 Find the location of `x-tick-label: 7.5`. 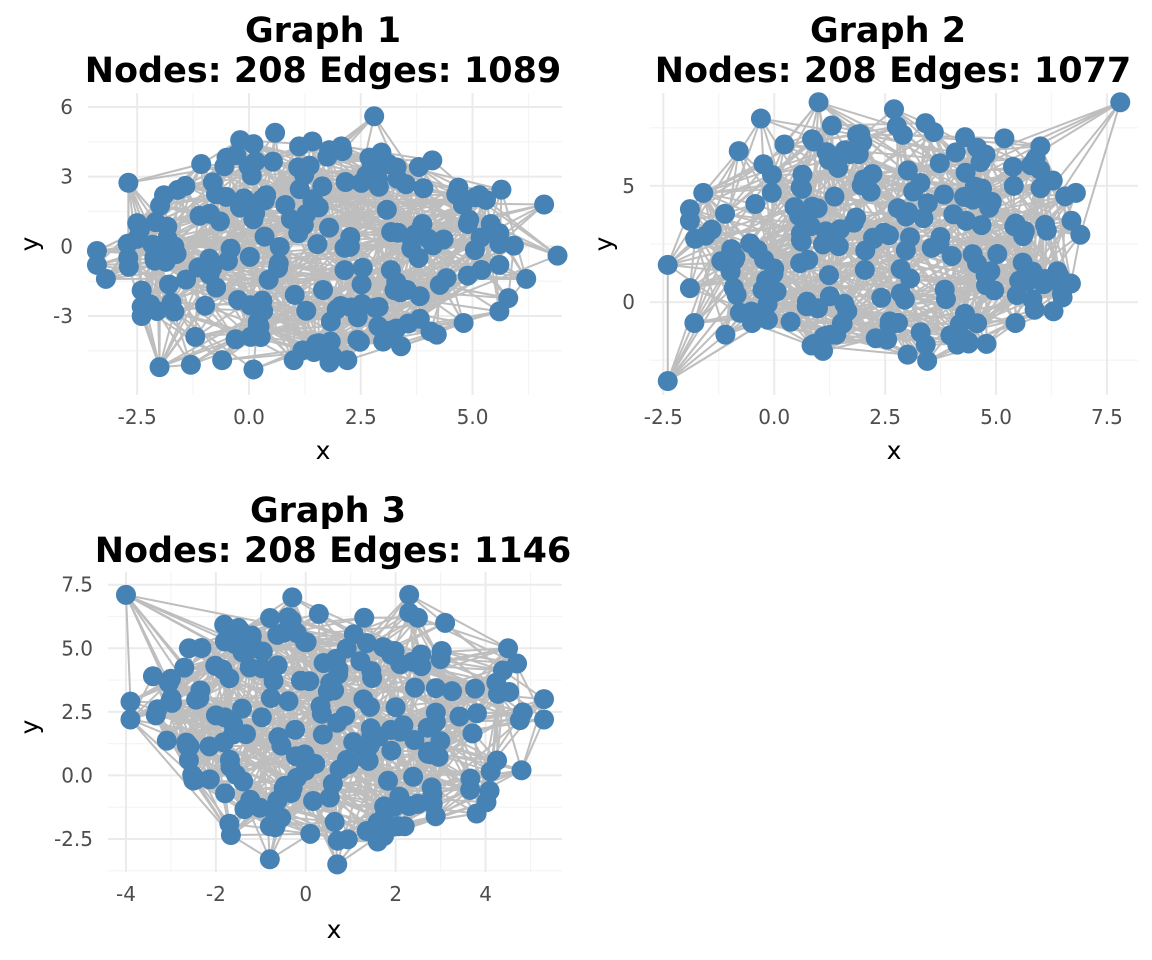

x-tick-label: 7.5 is located at coordinates (1107, 417).